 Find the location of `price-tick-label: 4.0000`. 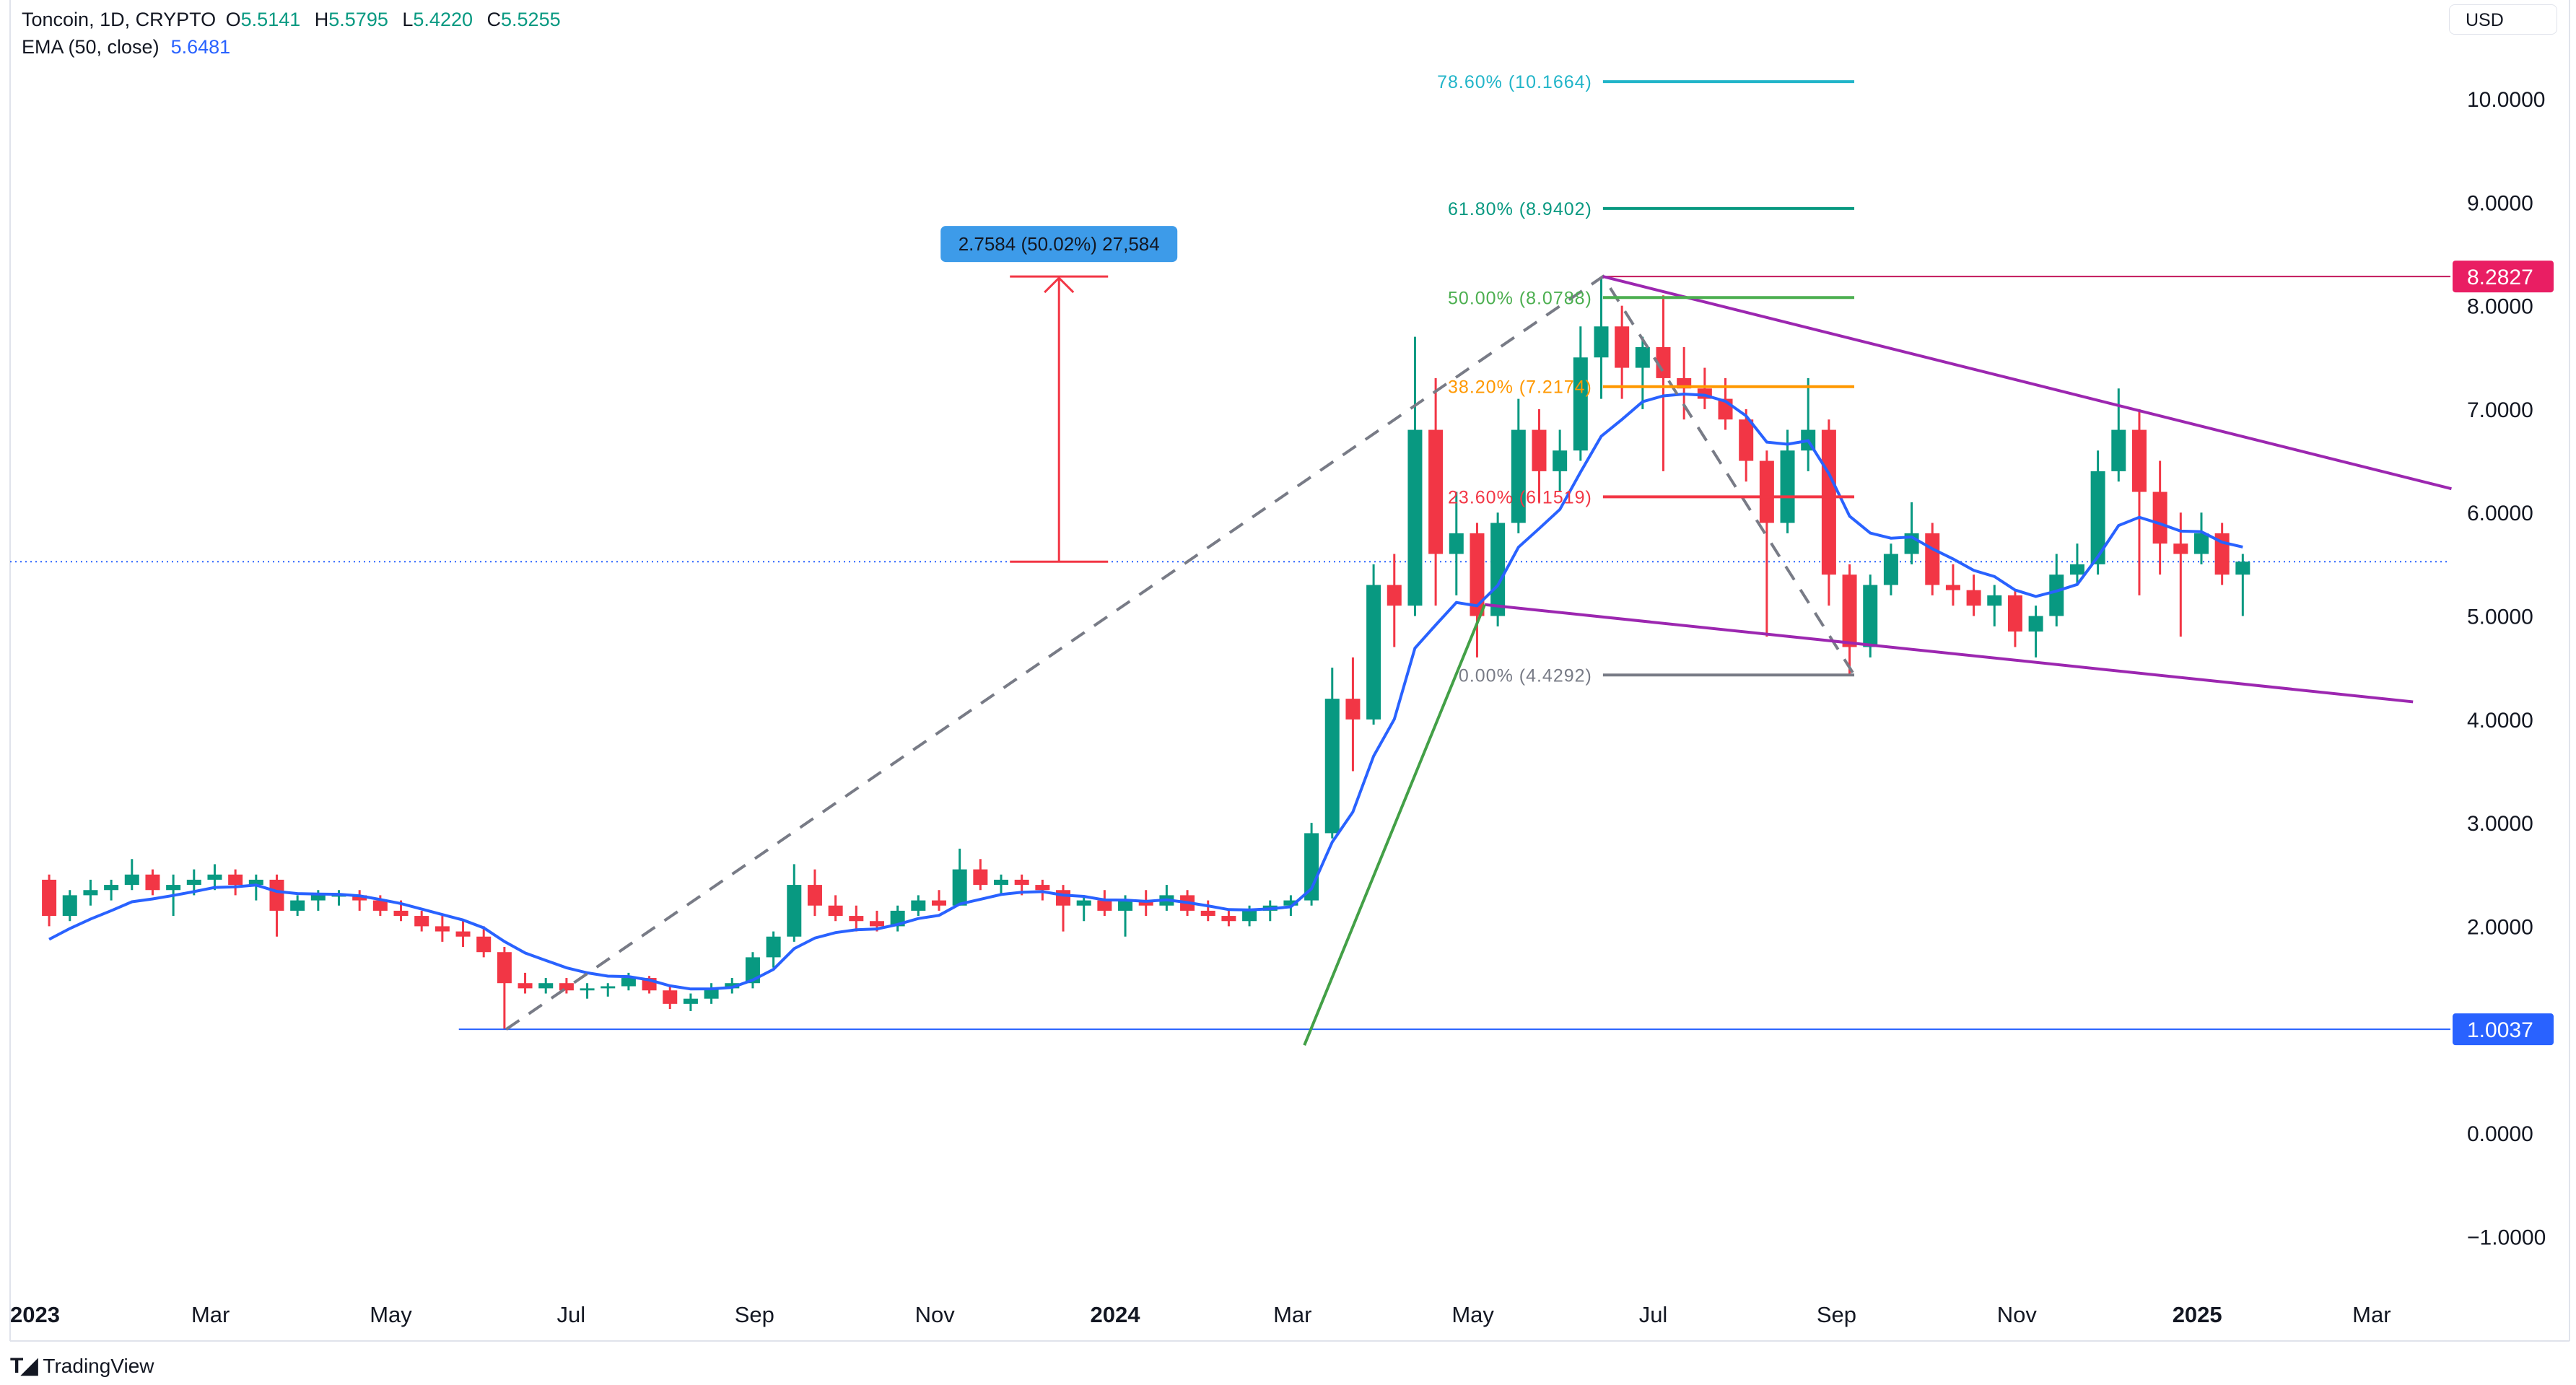

price-tick-label: 4.0000 is located at coordinates (2500, 721).